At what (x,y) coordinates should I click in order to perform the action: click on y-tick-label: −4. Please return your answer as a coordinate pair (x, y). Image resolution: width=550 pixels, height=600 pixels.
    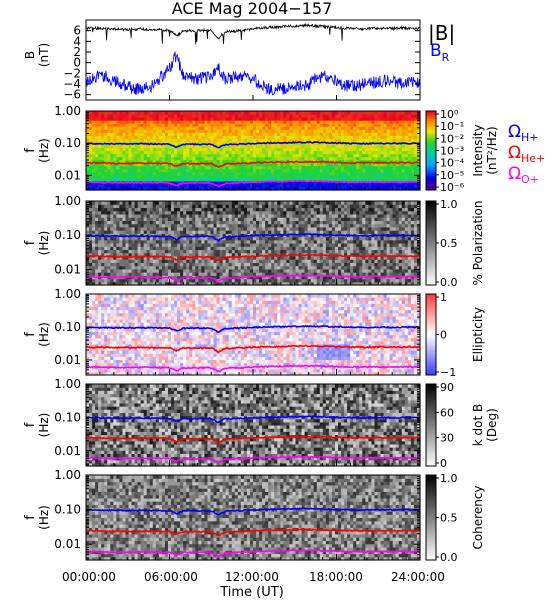
    Looking at the image, I should click on (72, 84).